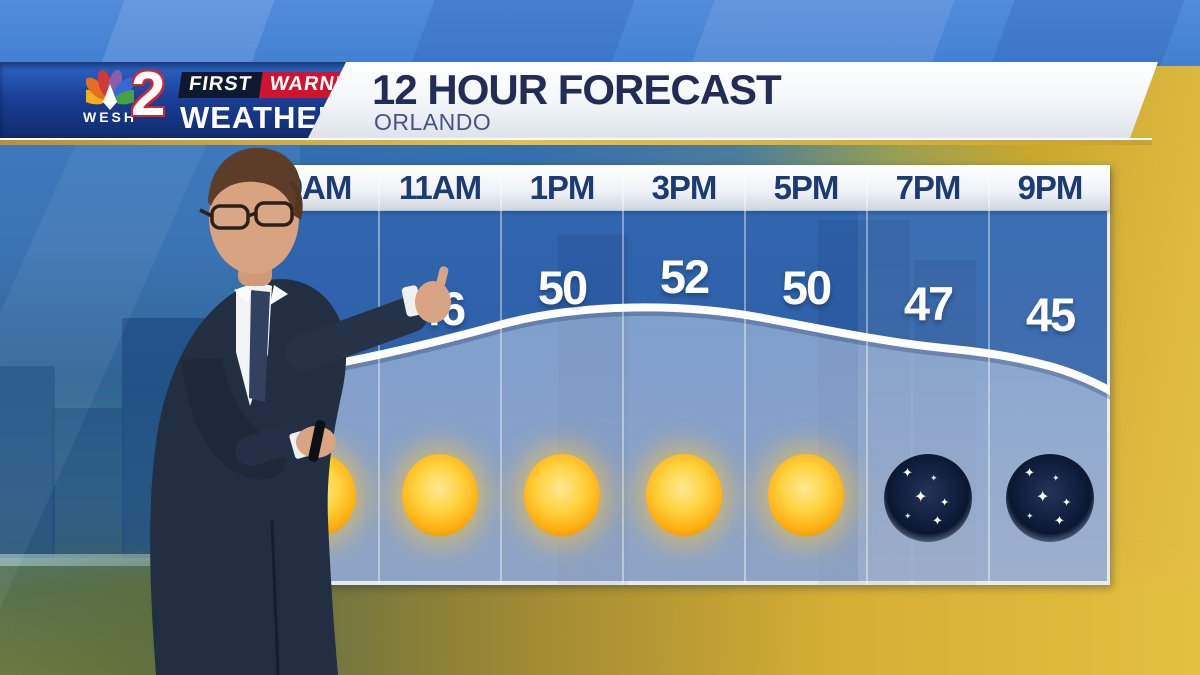 Image resolution: width=1200 pixels, height=675 pixels. I want to click on call-letters: WESH, so click(110, 117).